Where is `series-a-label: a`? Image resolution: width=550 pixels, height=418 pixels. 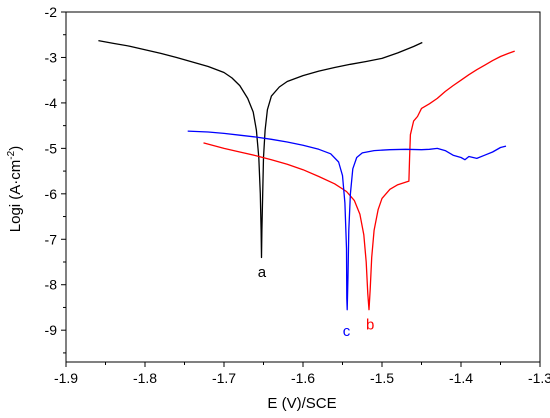 series-a-label: a is located at coordinates (262, 272).